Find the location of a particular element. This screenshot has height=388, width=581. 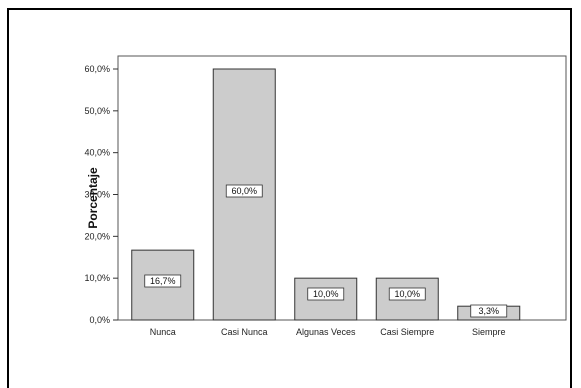

data-label: 60,0% is located at coordinates (244, 191).